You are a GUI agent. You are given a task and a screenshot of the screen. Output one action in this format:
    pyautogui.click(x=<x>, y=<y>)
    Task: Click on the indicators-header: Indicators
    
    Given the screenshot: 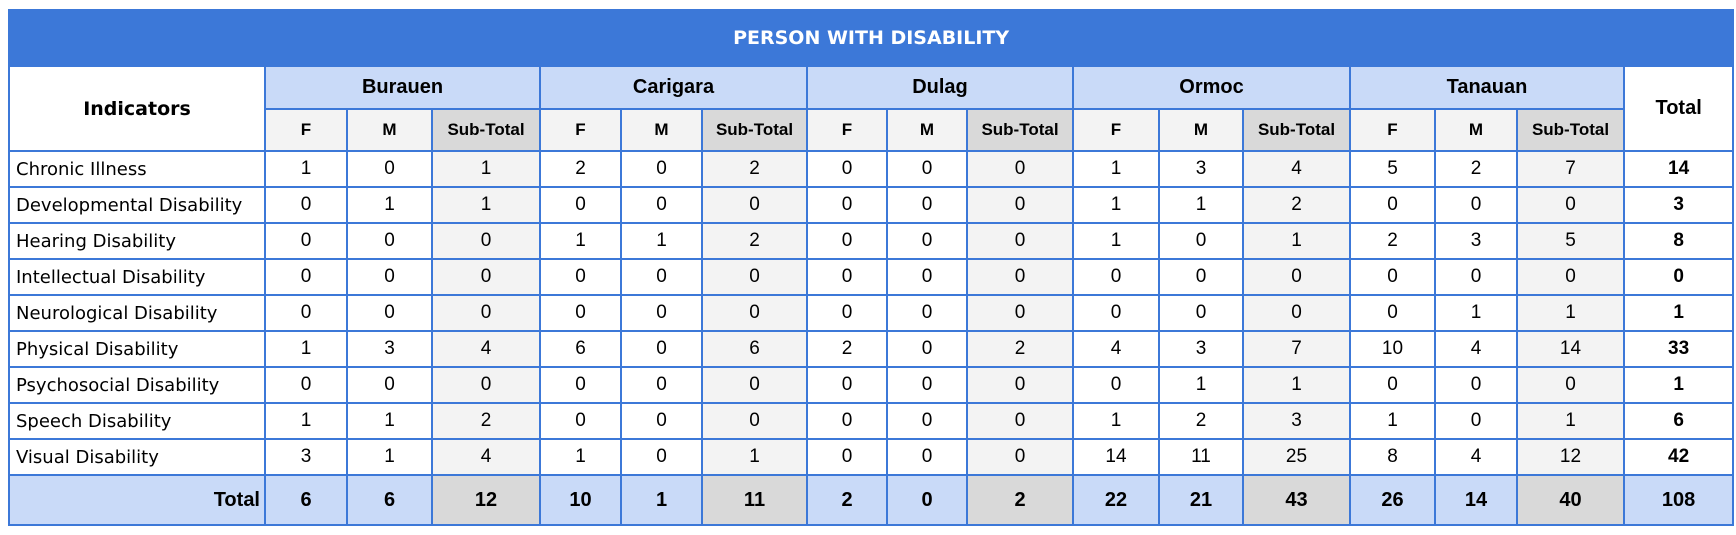 What is the action you would take?
    pyautogui.click(x=137, y=108)
    